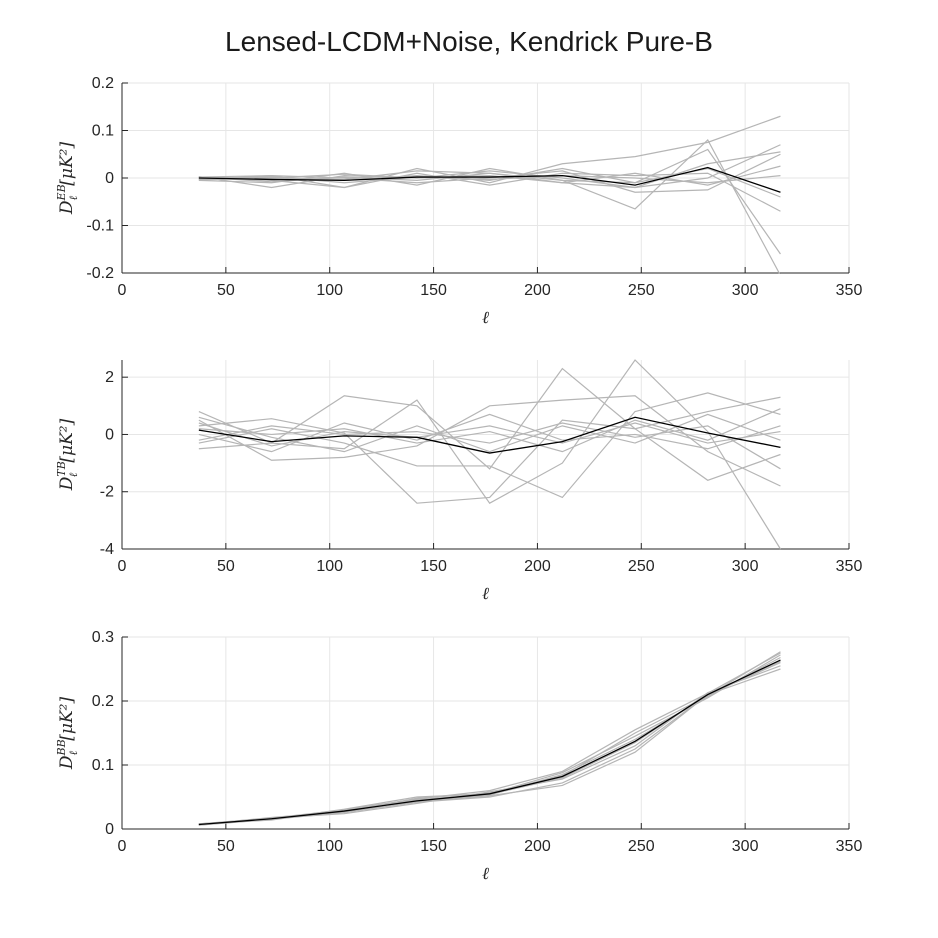 This screenshot has height=938, width=938. I want to click on chart-1-ytick-label-0: -4, so click(107, 549).